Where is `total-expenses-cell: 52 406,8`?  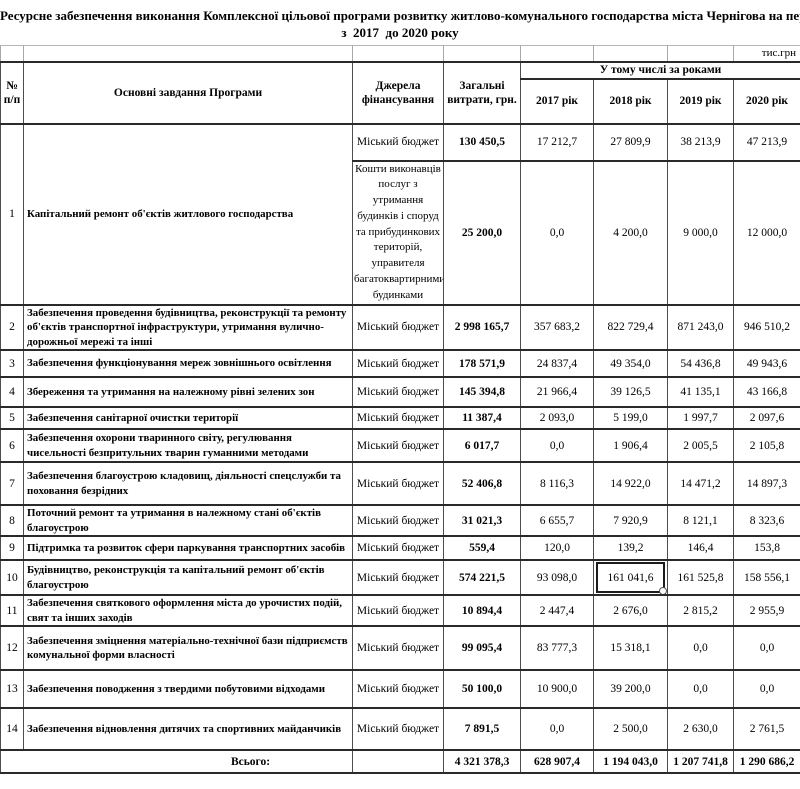 total-expenses-cell: 52 406,8 is located at coordinates (482, 484).